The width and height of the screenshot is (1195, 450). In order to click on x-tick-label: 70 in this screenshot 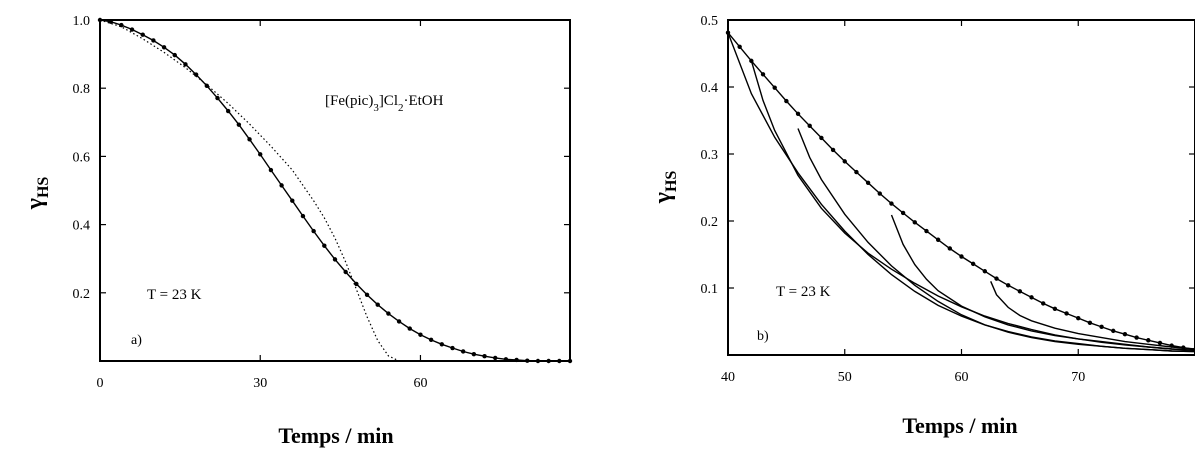, I will do `click(1078, 377)`.